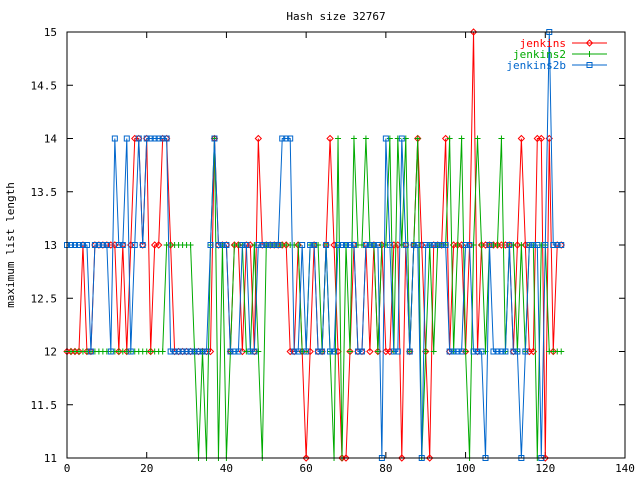 The width and height of the screenshot is (640, 480). I want to click on y-axis-label: maximum list length, so click(10, 245).